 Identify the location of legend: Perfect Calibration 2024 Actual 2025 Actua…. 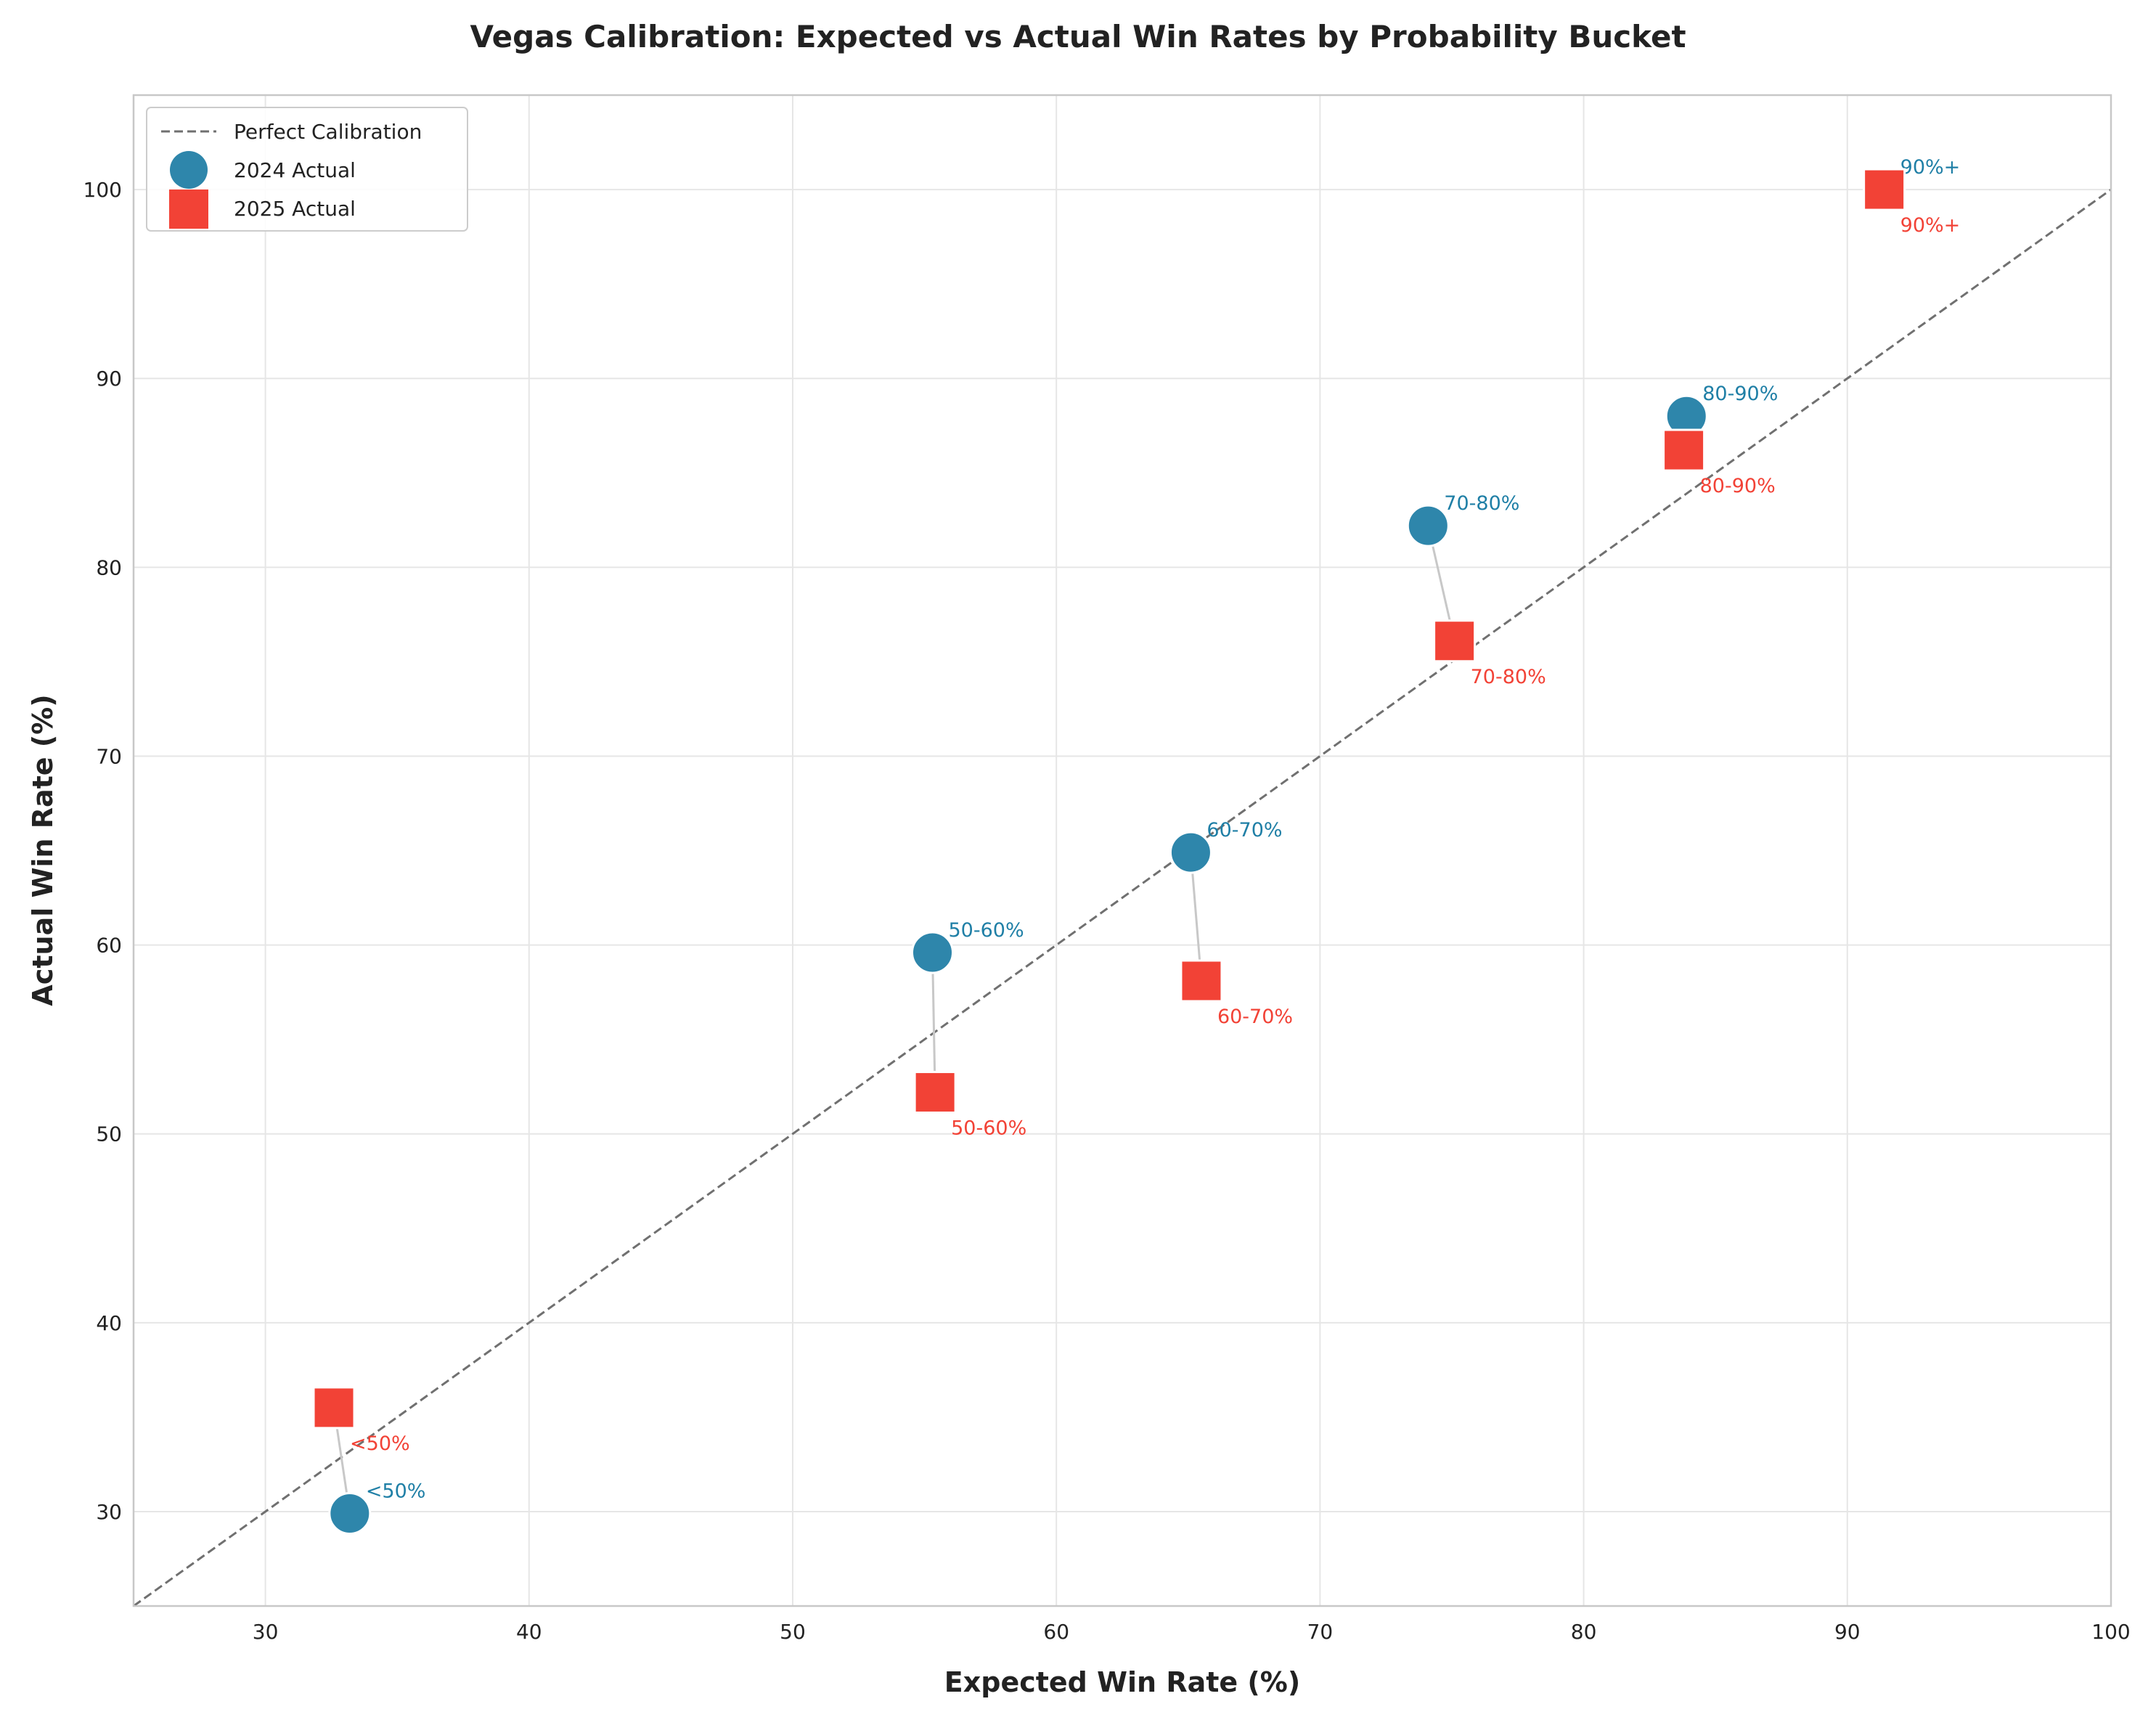
(307, 169).